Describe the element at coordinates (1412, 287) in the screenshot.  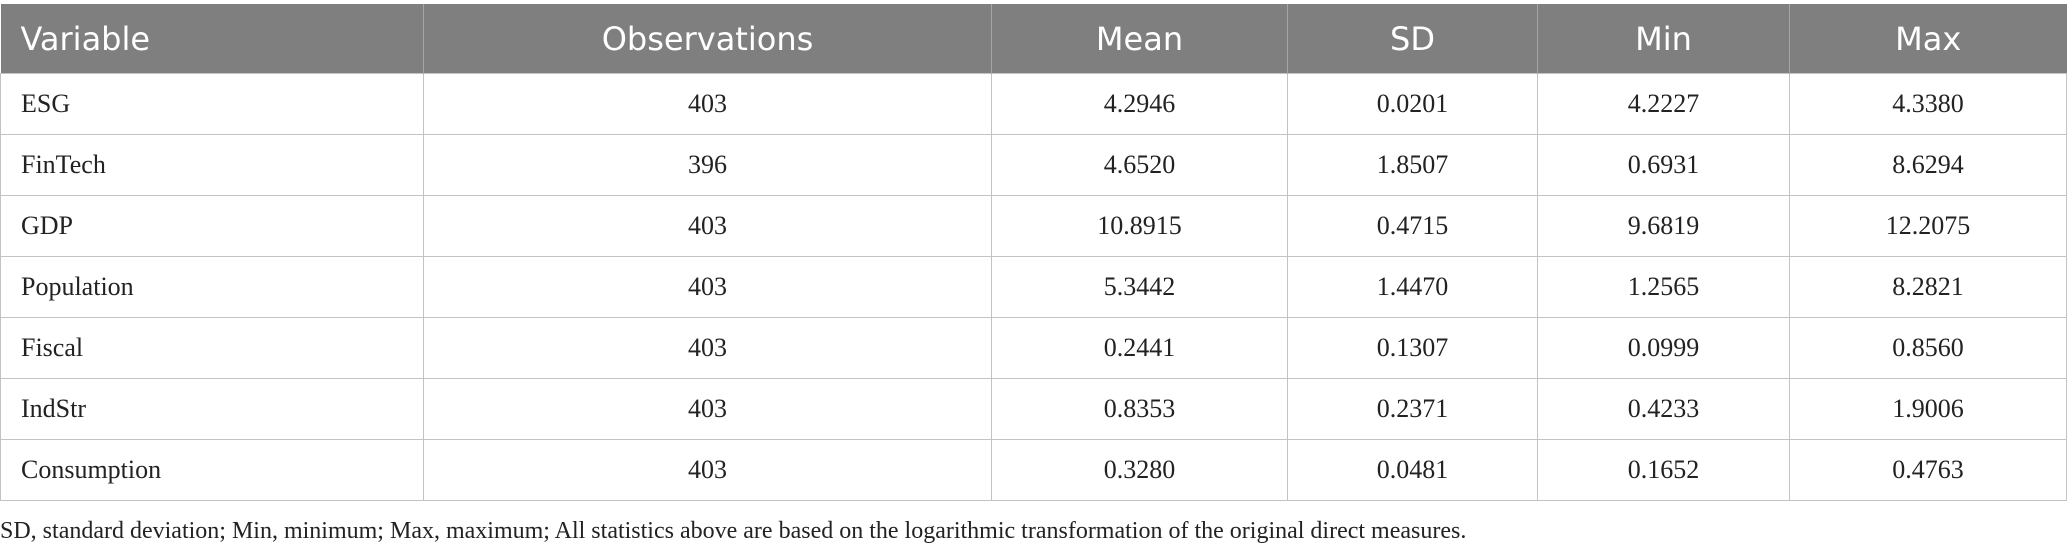
I see `table-cell: 1.4470` at that location.